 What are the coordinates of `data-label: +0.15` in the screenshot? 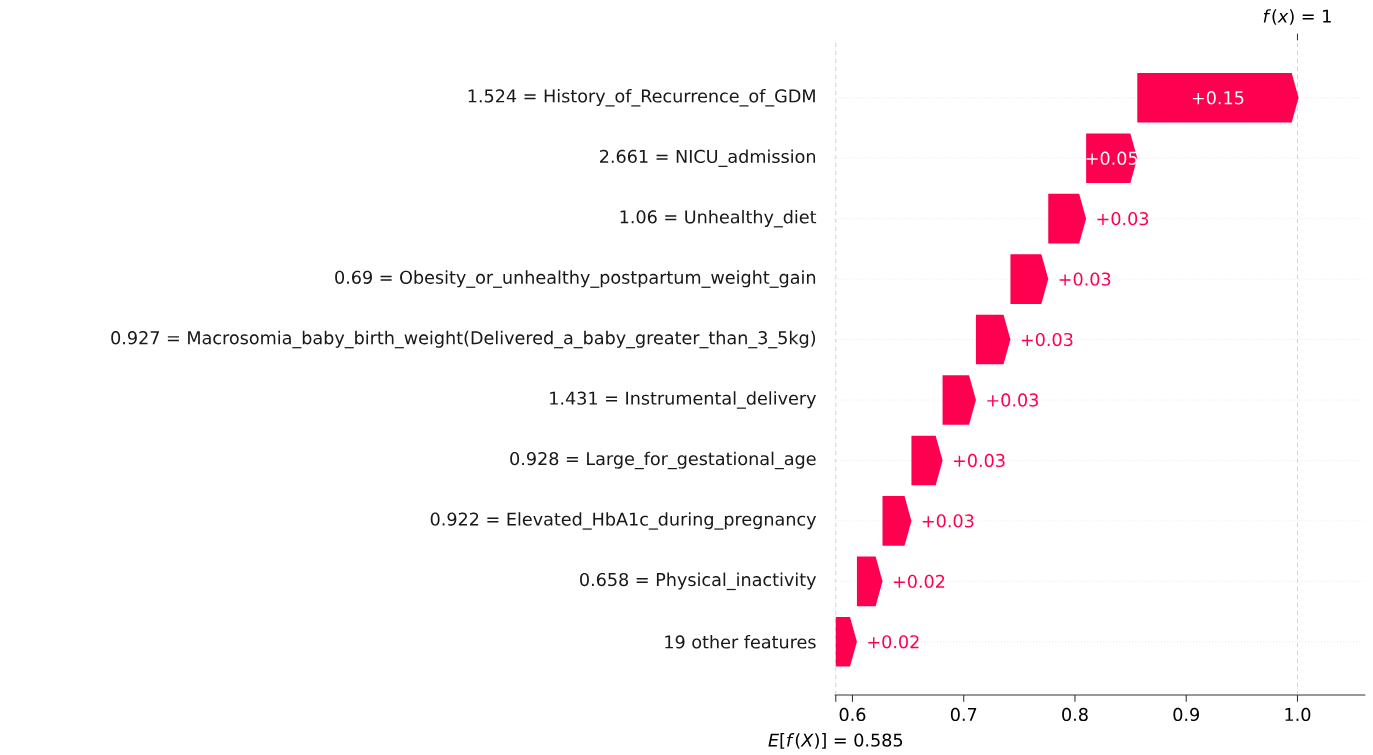 It's located at (1218, 98).